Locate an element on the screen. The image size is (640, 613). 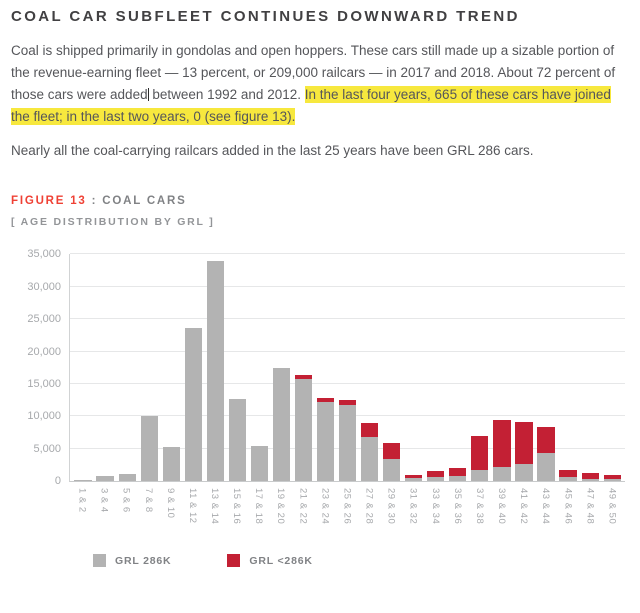
x-axis-tick: 41 & 42 is located at coordinates (524, 514).